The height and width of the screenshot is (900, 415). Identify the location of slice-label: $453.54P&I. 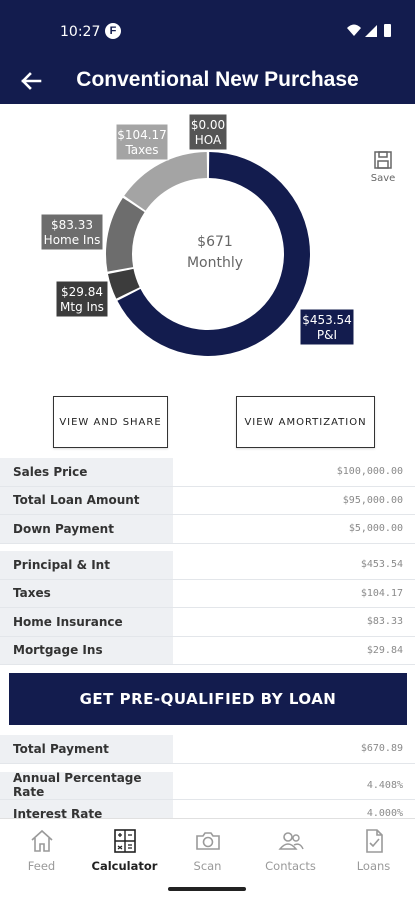
(327, 327).